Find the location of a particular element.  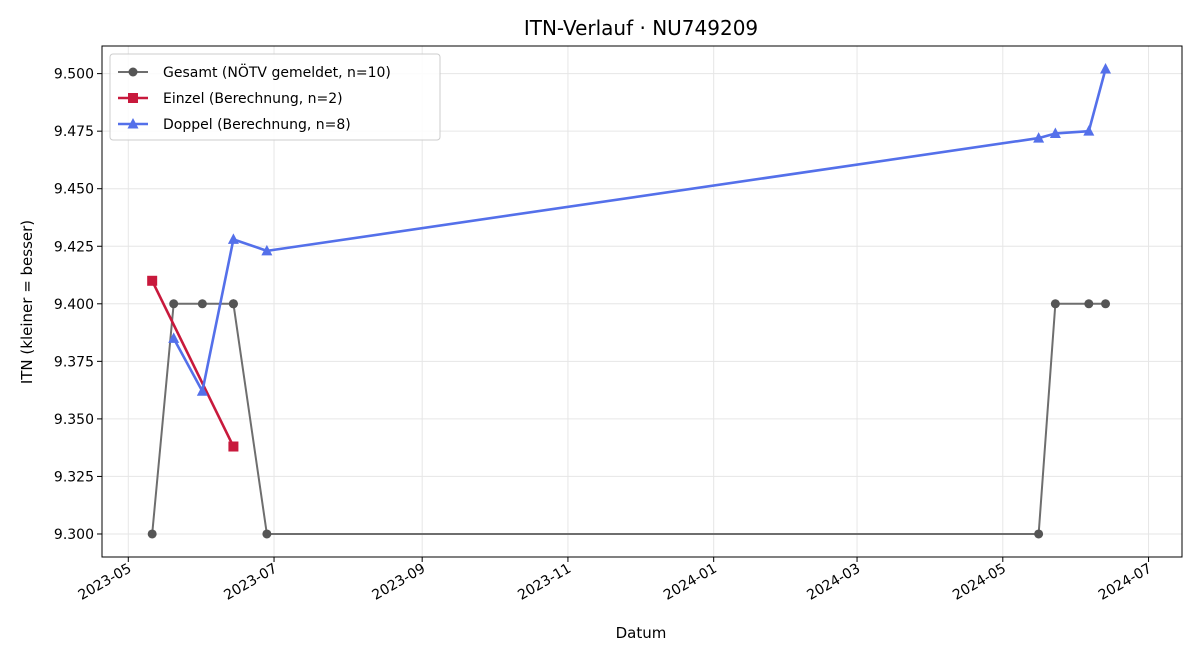

y-tick-label: 9.450 is located at coordinates (74, 190).